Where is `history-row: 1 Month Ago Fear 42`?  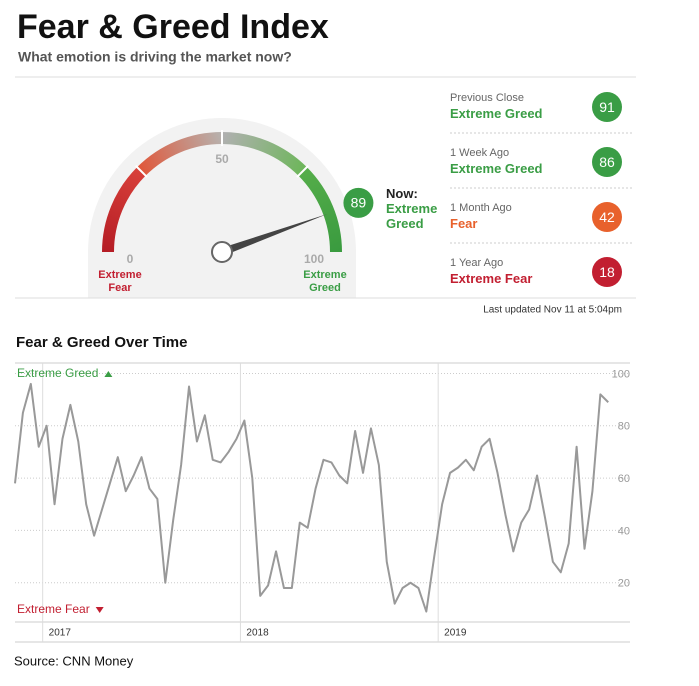
history-row: 1 Month Ago Fear 42 is located at coordinates (541, 217).